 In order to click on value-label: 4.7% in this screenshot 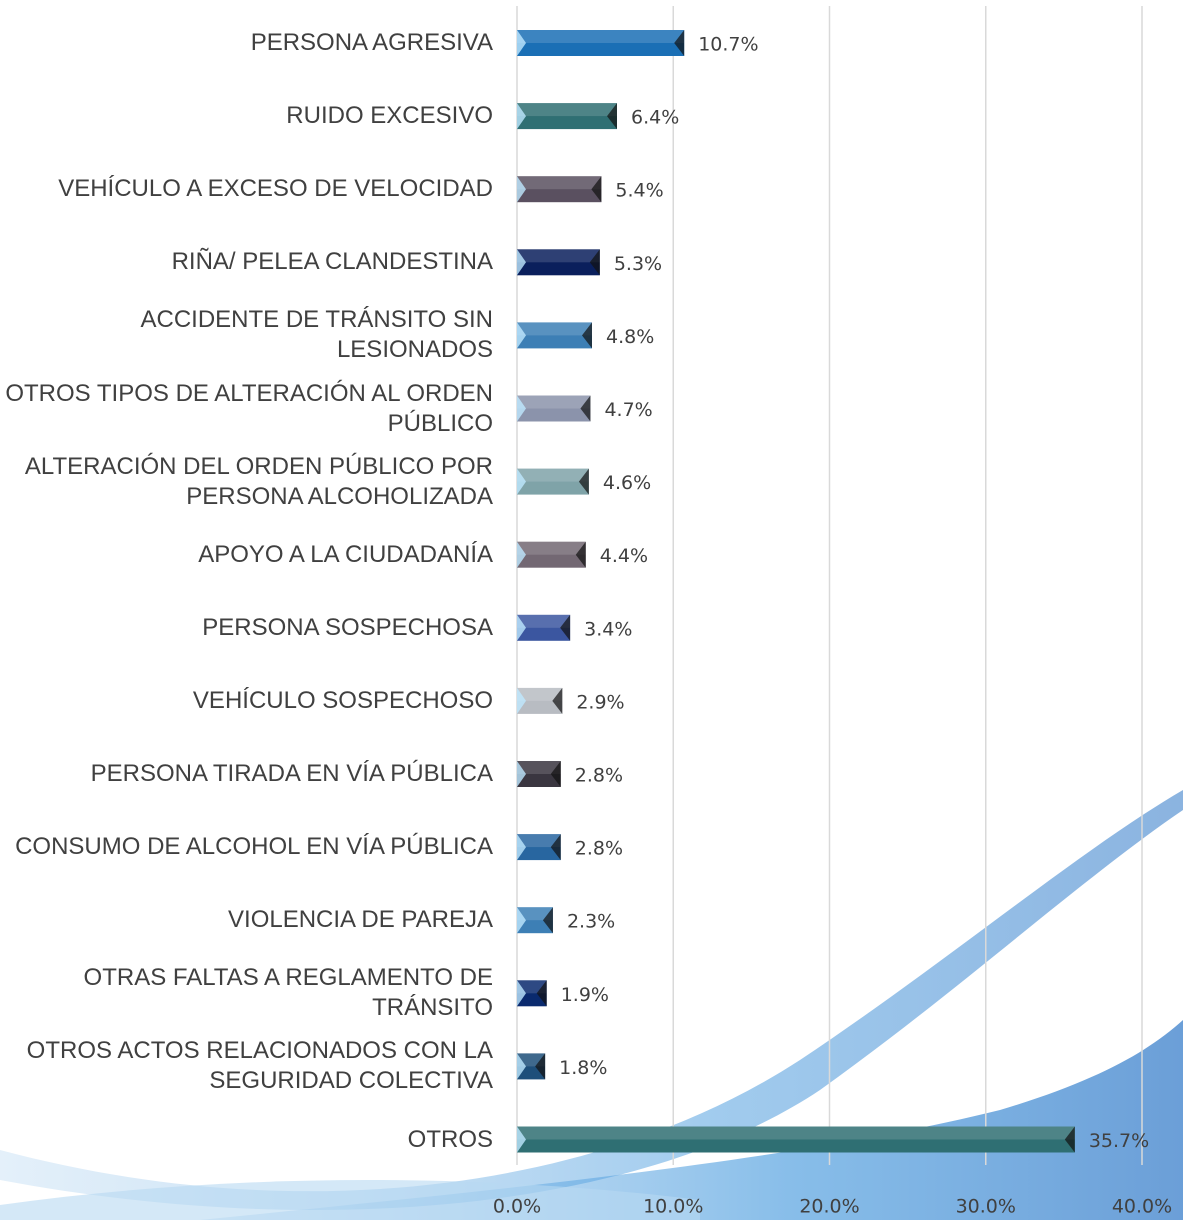, I will do `click(628, 410)`.